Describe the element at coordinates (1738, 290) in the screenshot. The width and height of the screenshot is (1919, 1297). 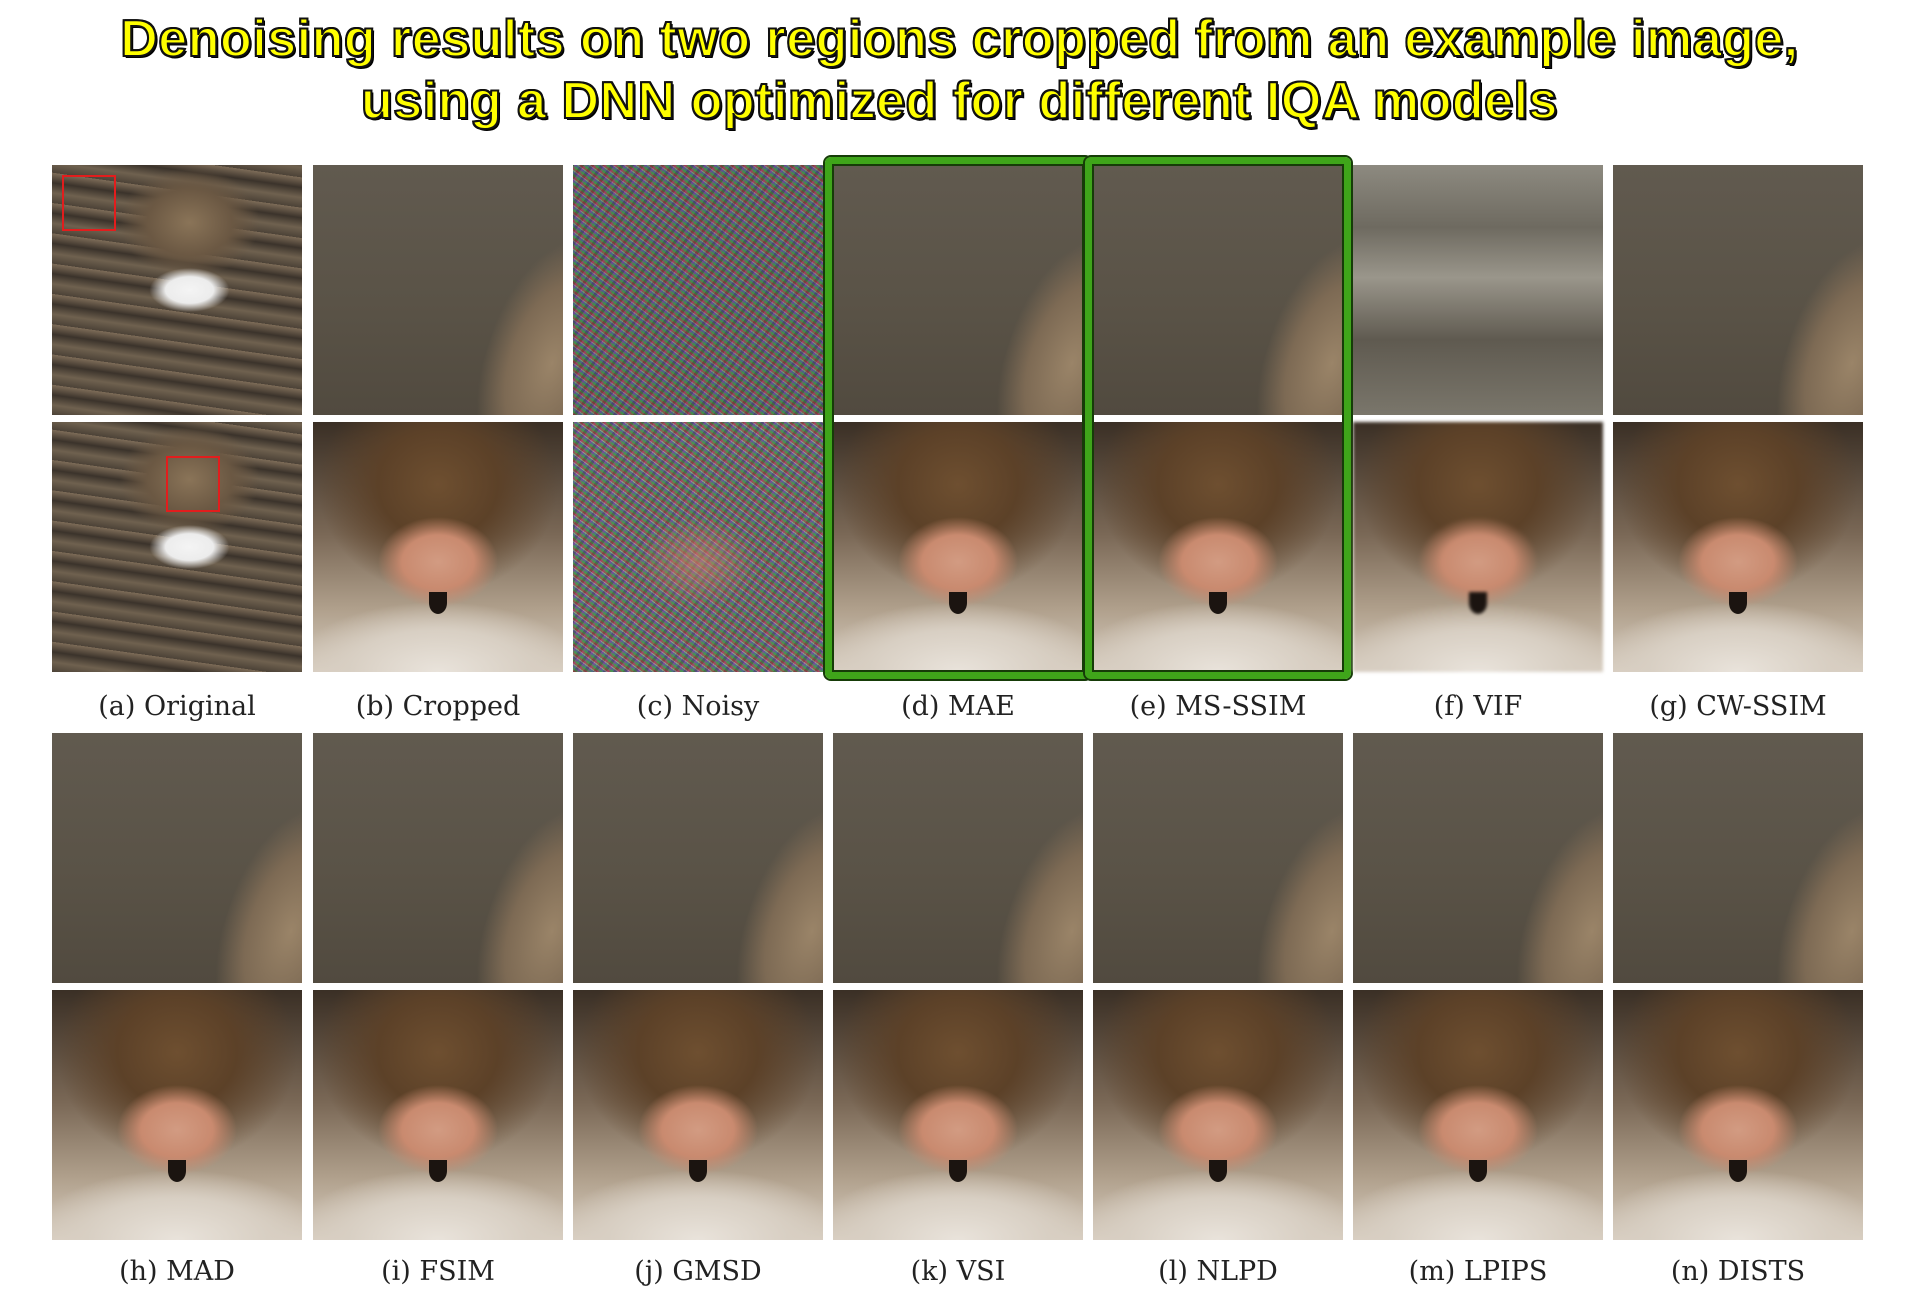
I see `panel-g-region-background` at that location.